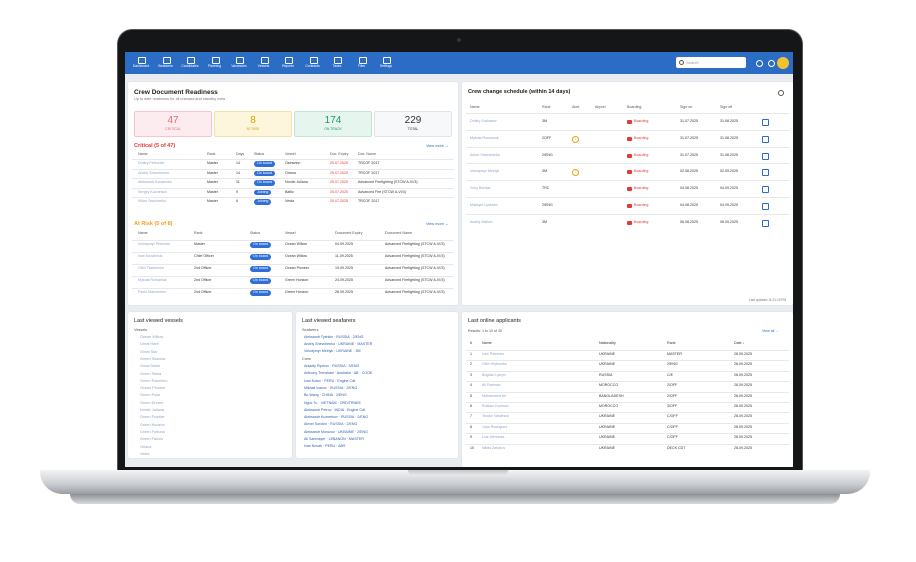  Describe the element at coordinates (770, 331) in the screenshot. I see `view-all-link: View all →` at that location.